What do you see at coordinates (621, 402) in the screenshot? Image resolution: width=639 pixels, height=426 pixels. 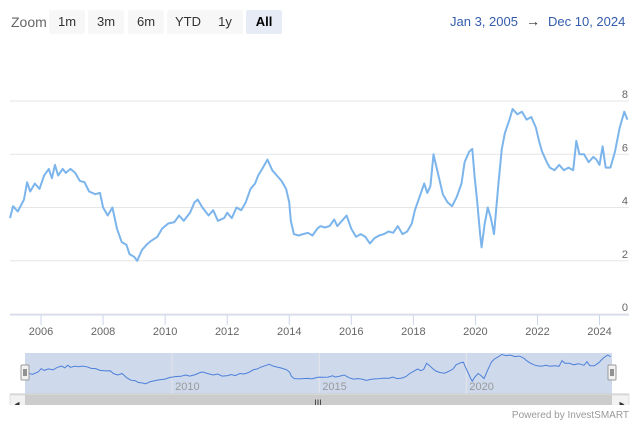 I see `scroll-right-arrow: ▸` at bounding box center [621, 402].